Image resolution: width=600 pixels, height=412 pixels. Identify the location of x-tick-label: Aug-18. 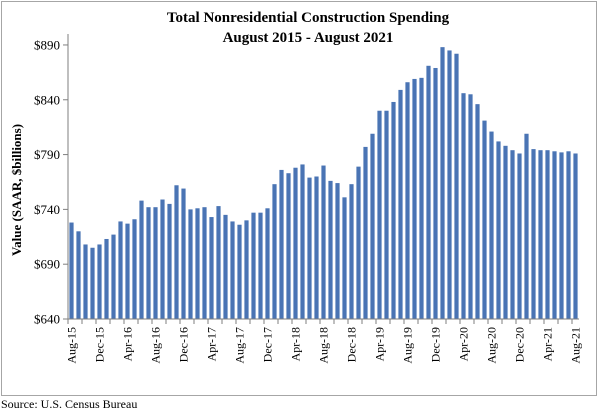
(324, 345).